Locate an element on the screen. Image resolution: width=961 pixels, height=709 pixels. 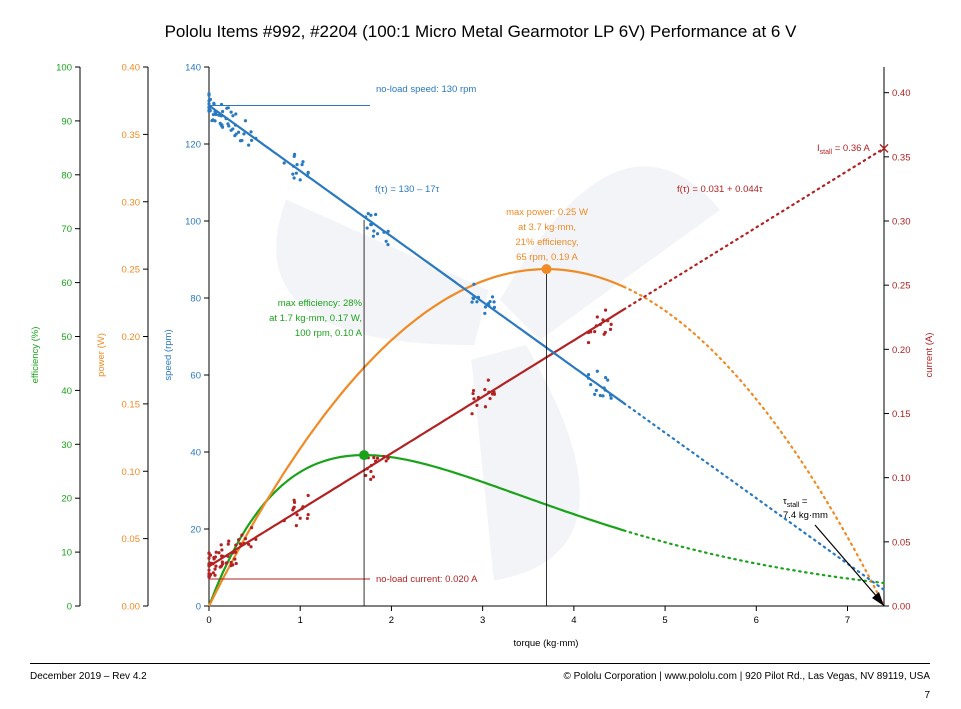
max-efficiency-label-line: at 1.7 kg·mm, 0.17 W, is located at coordinates (315, 318).